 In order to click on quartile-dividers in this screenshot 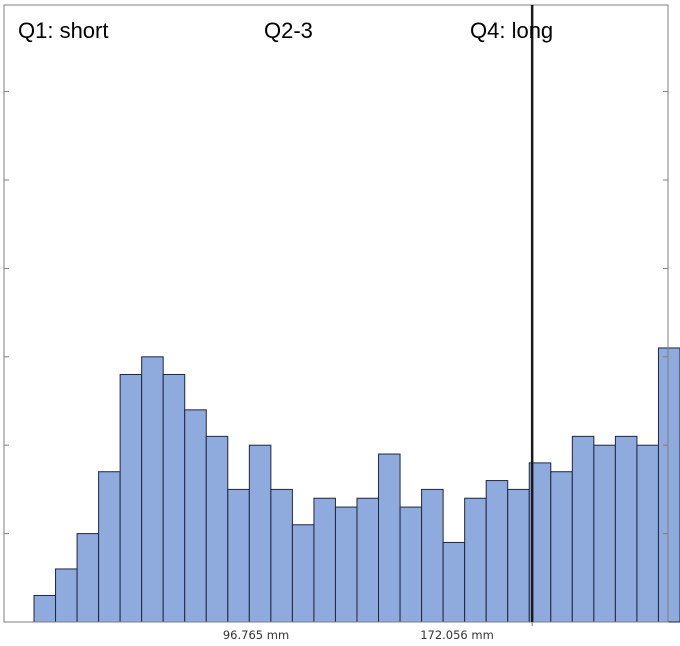, I will do `click(532, 315)`.